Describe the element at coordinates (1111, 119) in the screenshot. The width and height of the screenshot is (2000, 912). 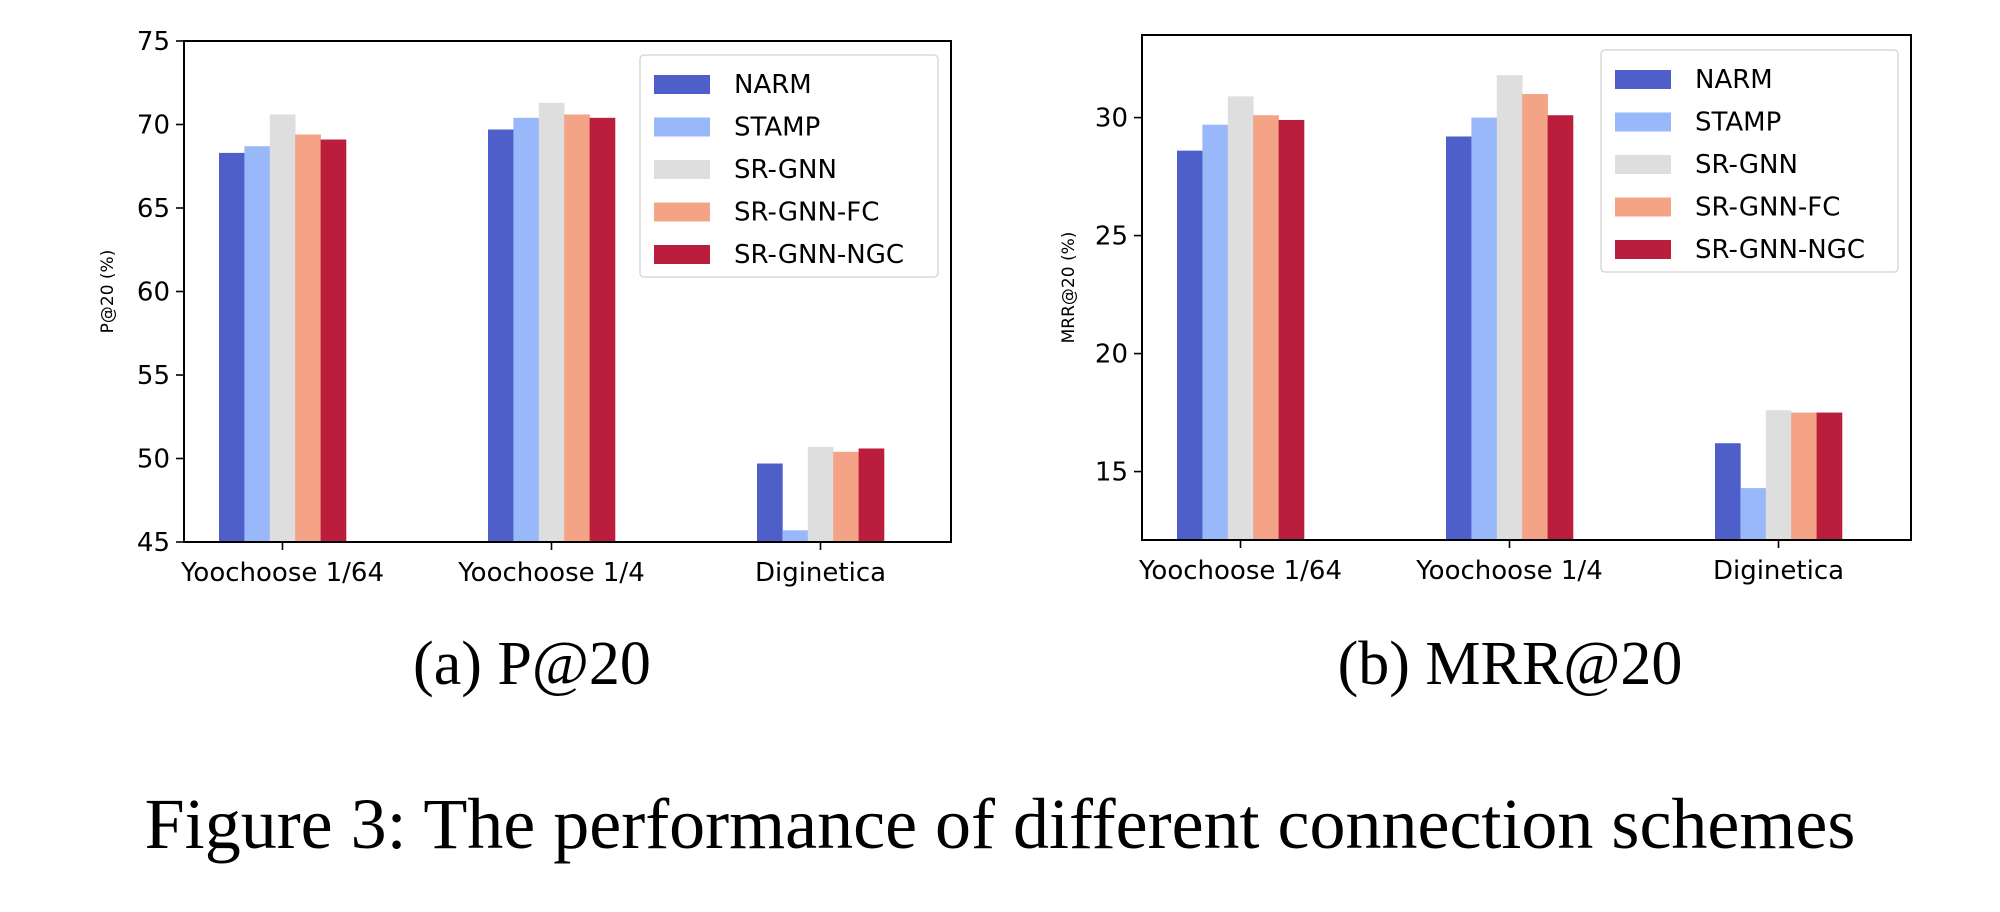
I see `y-tick-label: 30` at that location.